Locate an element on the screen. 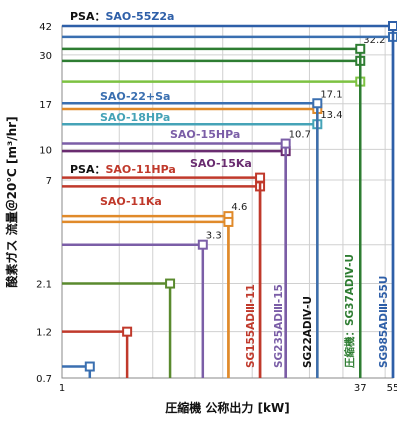  x-tick-label: 1 is located at coordinates (62, 388).